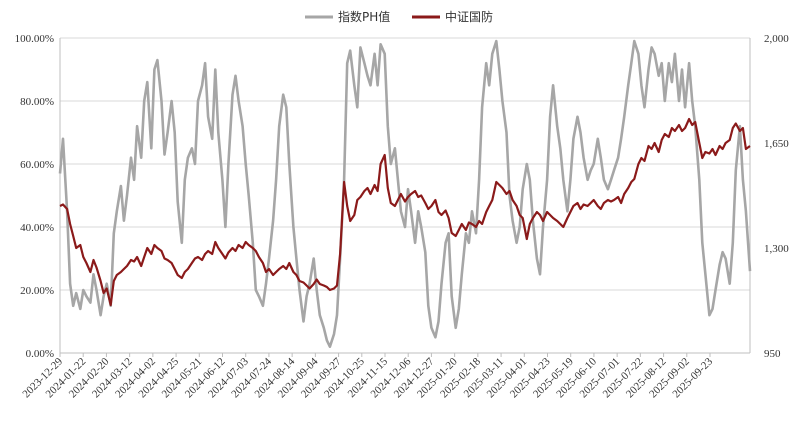  Describe the element at coordinates (776, 39) in the screenshot. I see `right-tick-label: 2,000` at that location.